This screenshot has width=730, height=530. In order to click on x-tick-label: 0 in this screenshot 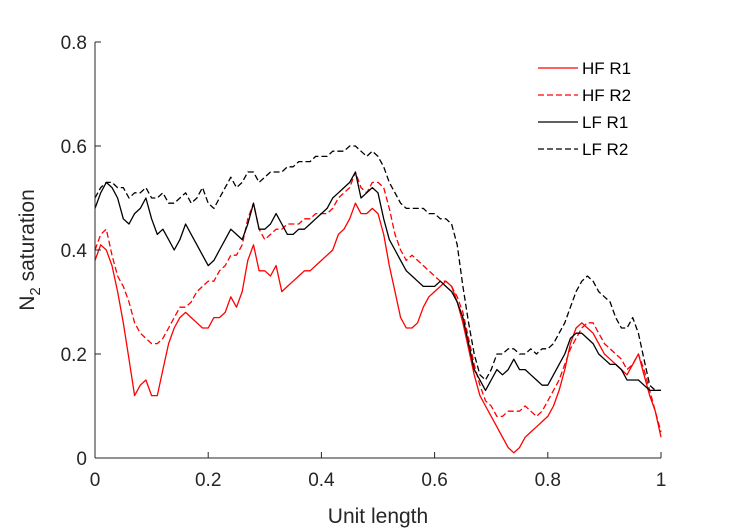, I will do `click(95, 480)`.